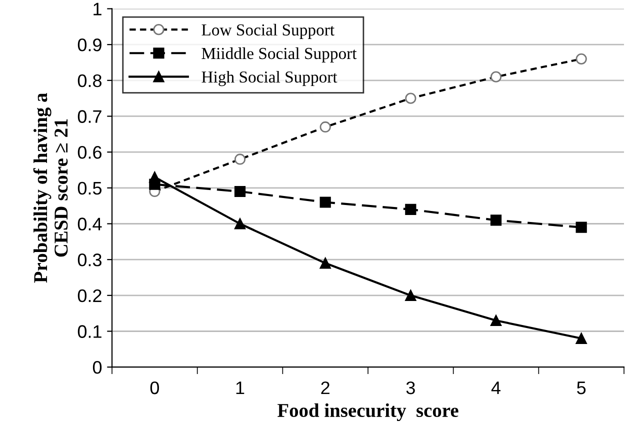  What do you see at coordinates (90, 152) in the screenshot?
I see `y-tick-label: 0.6` at bounding box center [90, 152].